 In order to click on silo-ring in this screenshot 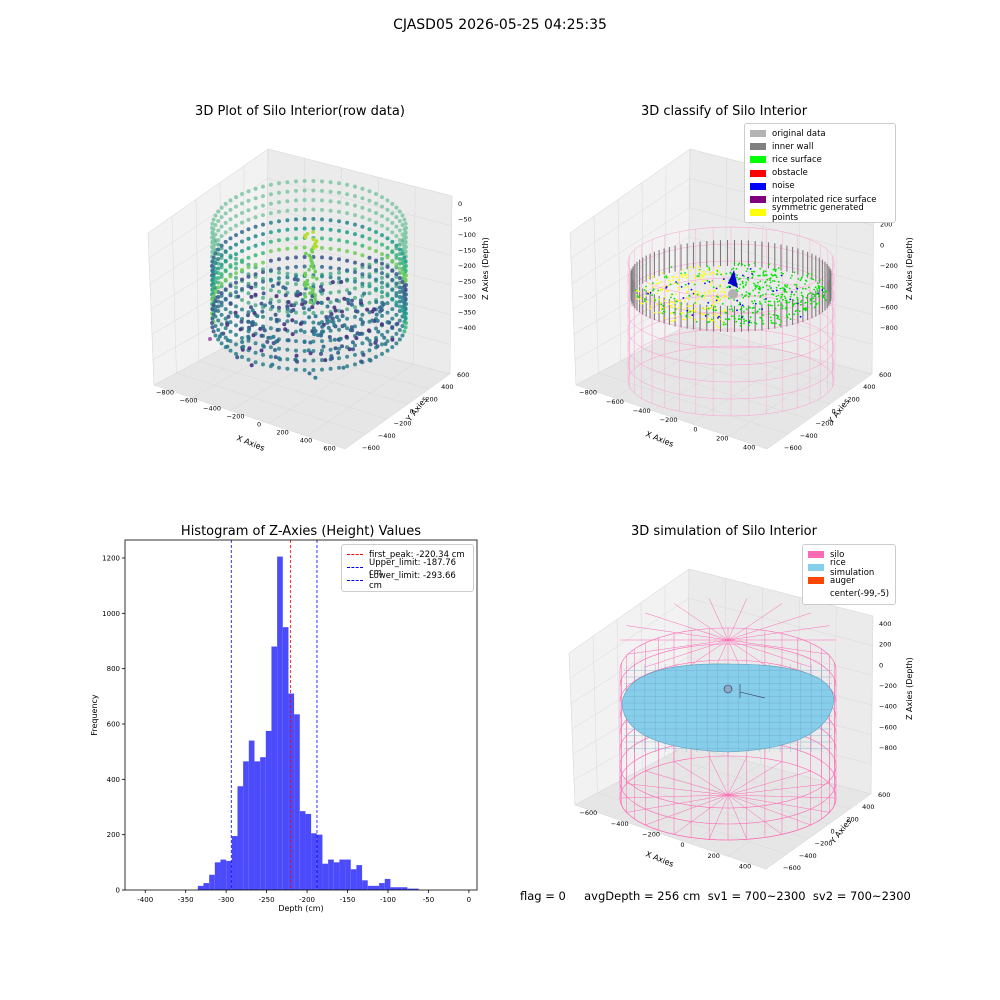, I will do `click(731, 279)`.